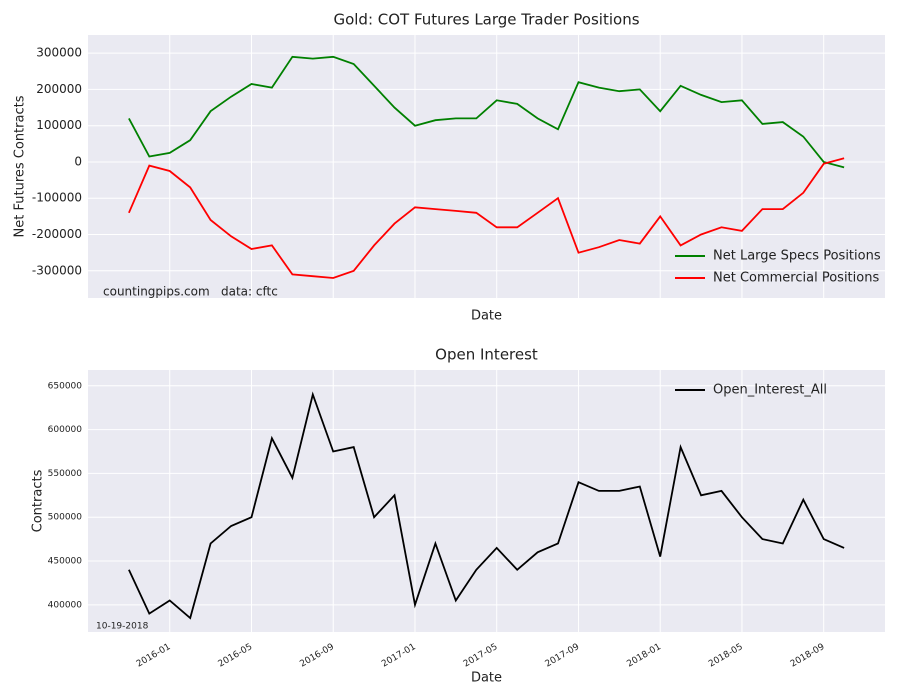 The image size is (900, 700). I want to click on y-tick-label: 100000, so click(59, 125).